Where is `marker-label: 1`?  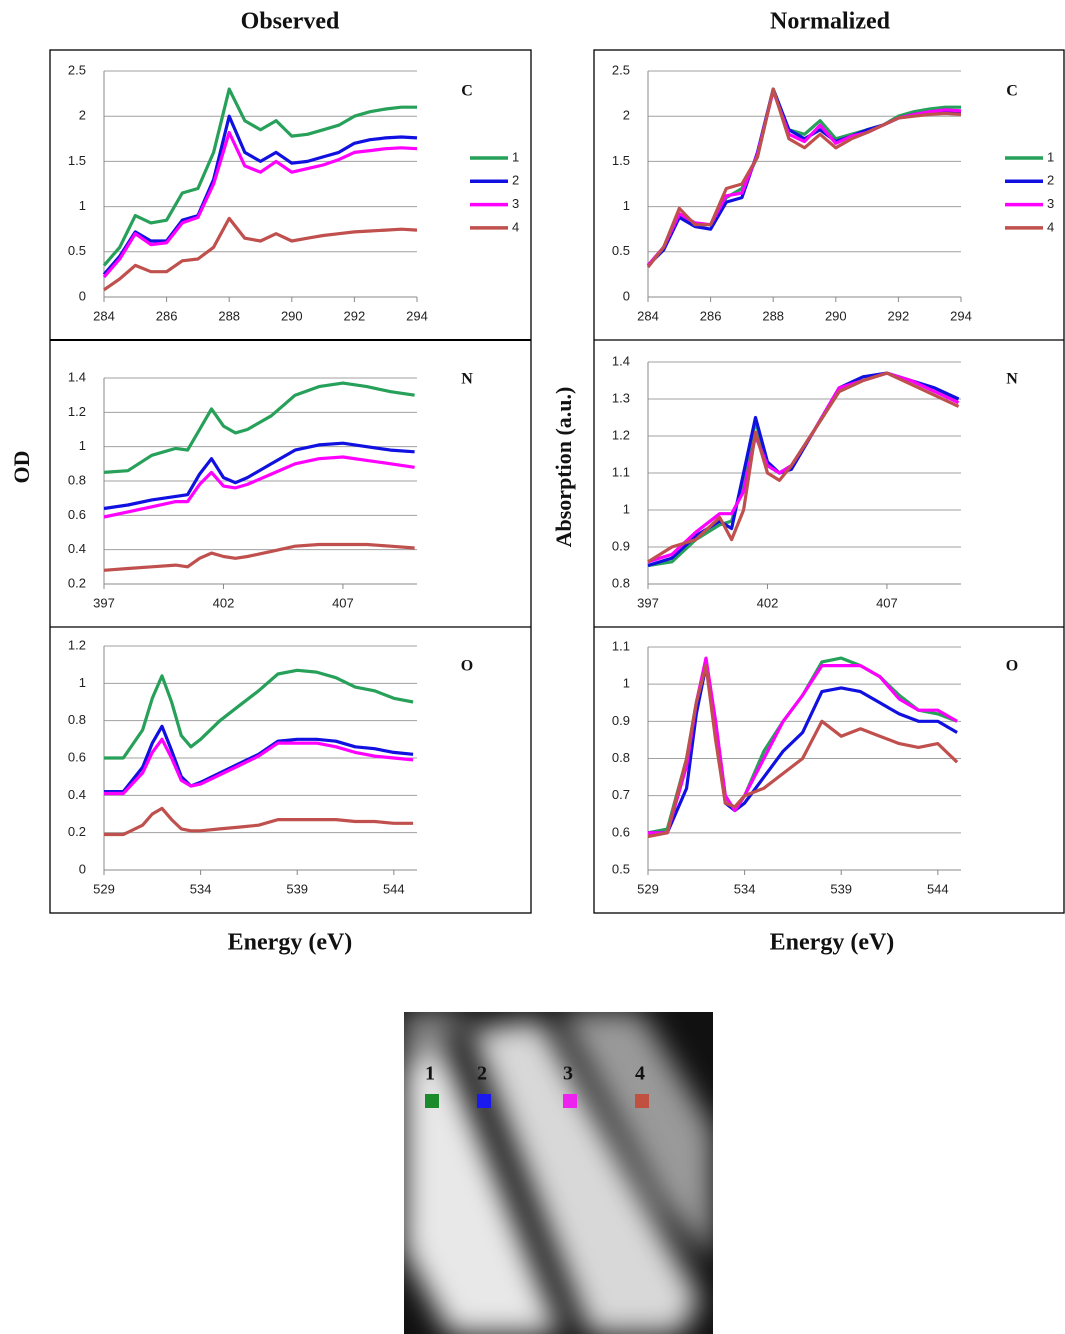
marker-label: 1 is located at coordinates (430, 1074).